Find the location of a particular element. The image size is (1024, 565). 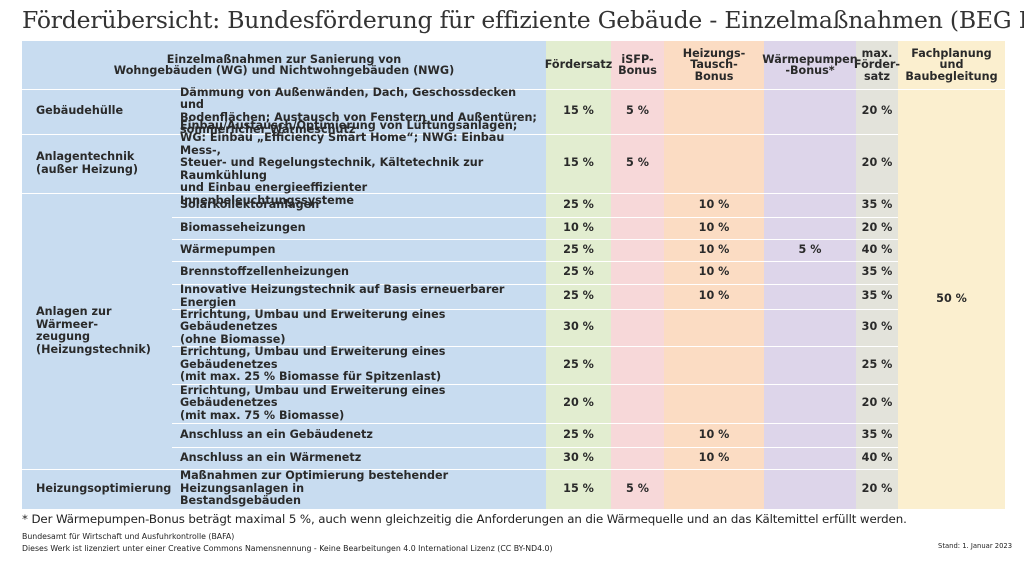

measure-description: Brennstoffzellenheizungen is located at coordinates (359, 272).